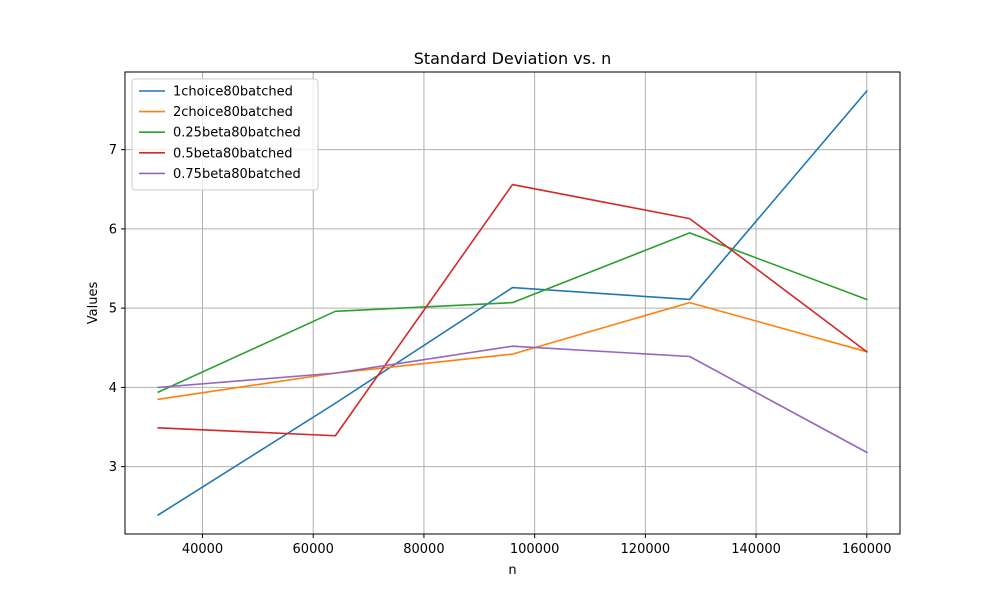  Describe the element at coordinates (313, 549) in the screenshot. I see `x-tick-label: 60000` at that location.